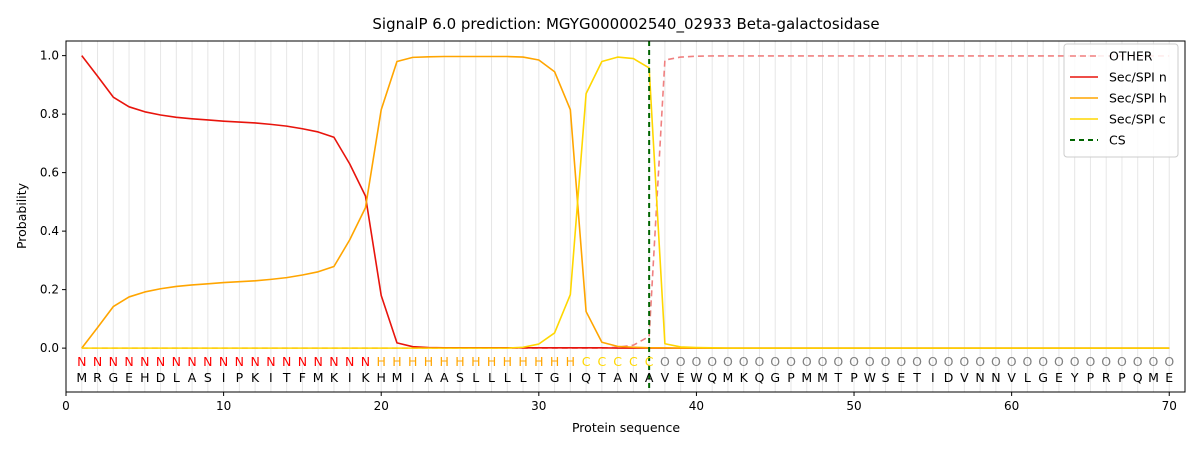 This screenshot has height=450, width=1200. I want to click on y-tick-label: 0.0, so click(49, 348).